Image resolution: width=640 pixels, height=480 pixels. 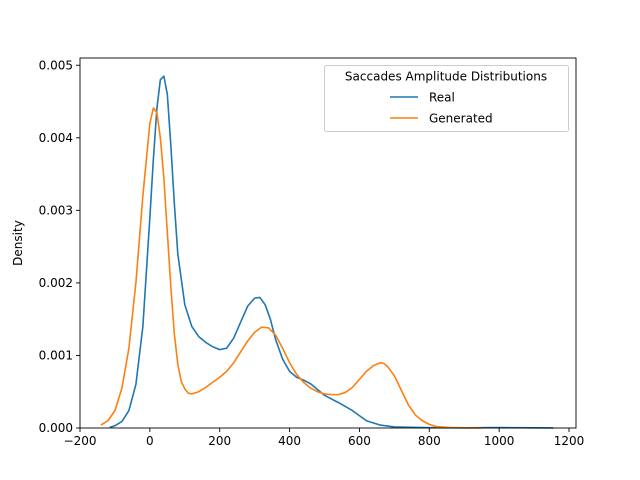 I want to click on y-axis: 0.000 0.001 0.002 0.003 0.004 0.005, so click(x=59, y=246).